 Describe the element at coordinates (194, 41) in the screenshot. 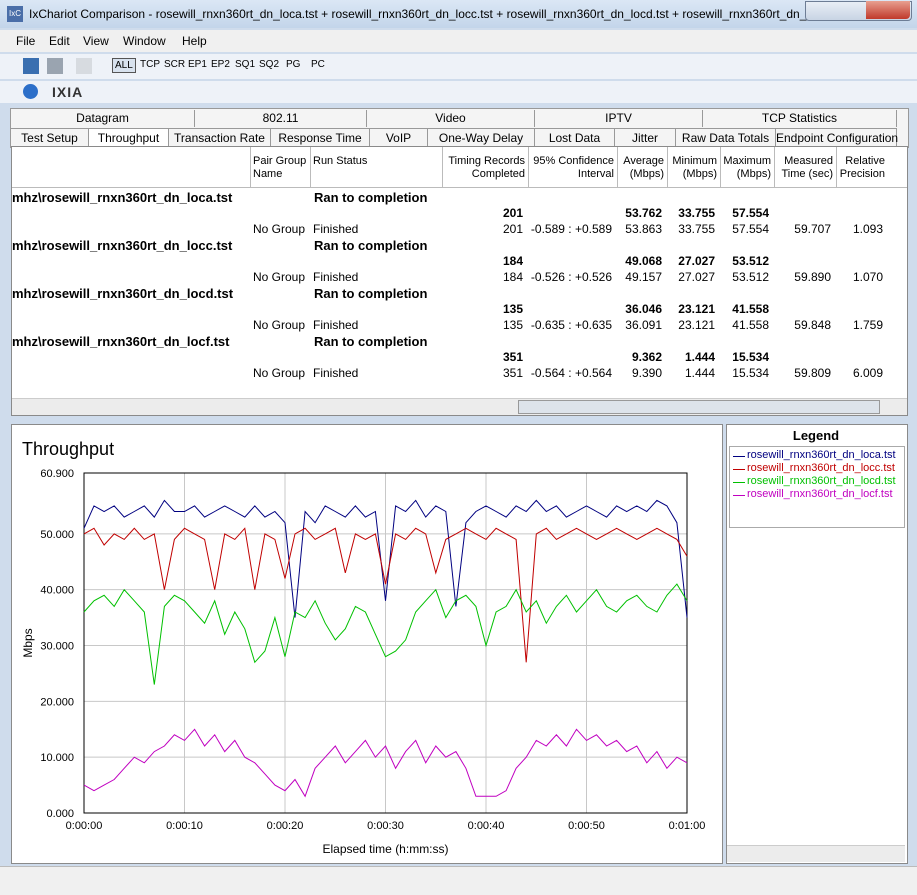

I see `menu-item: Help` at that location.